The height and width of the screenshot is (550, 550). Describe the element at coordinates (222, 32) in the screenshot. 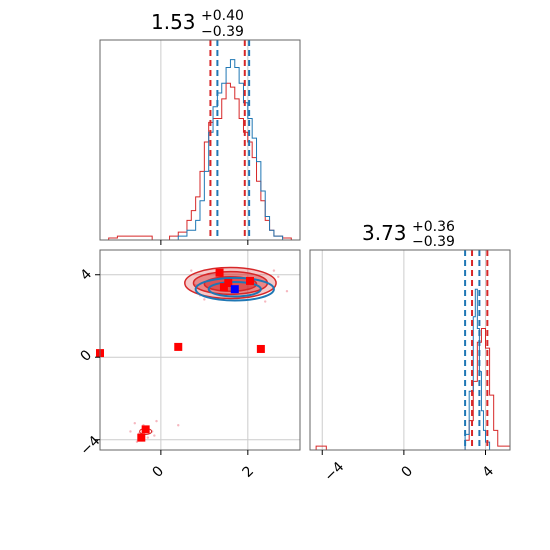

I see `title-param1-minus: −0.39` at that location.